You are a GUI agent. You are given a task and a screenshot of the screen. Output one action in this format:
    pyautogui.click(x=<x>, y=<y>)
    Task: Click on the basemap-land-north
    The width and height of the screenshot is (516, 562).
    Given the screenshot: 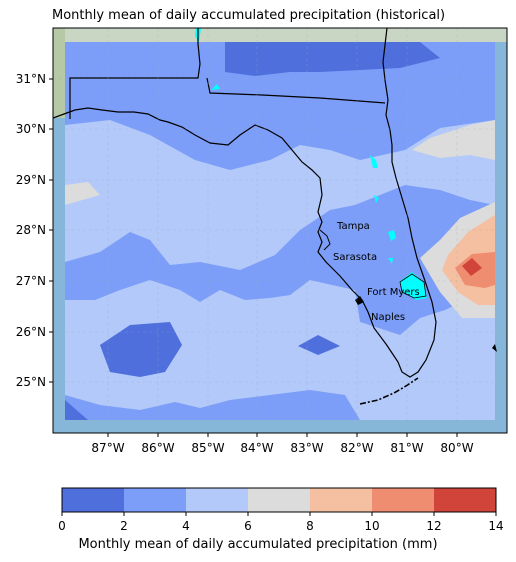 What is the action you would take?
    pyautogui.click(x=280, y=35)
    